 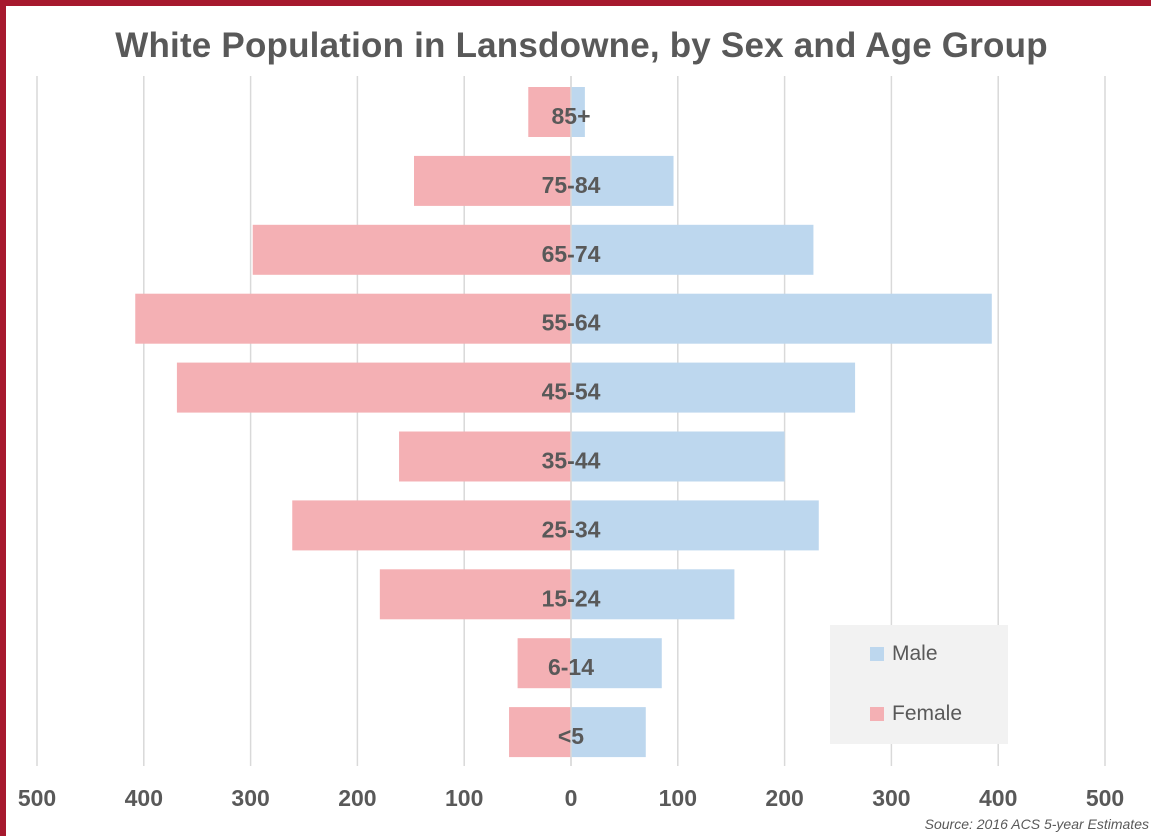 What do you see at coordinates (357, 798) in the screenshot?
I see `x-tick-label-3: 200` at bounding box center [357, 798].